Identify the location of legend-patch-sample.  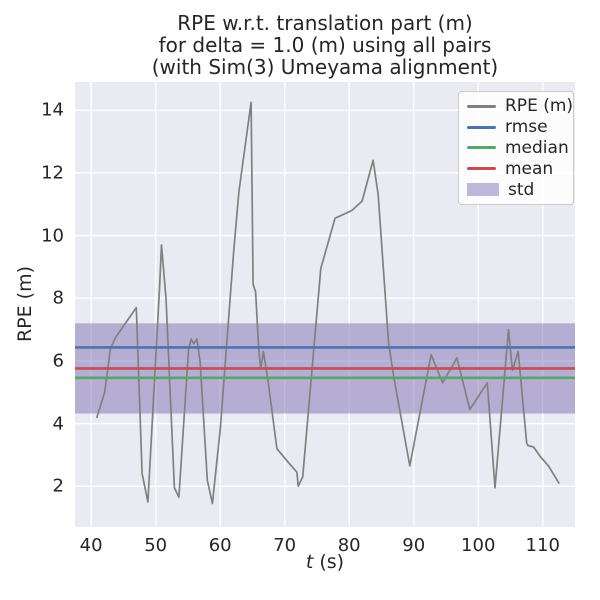
(483, 190).